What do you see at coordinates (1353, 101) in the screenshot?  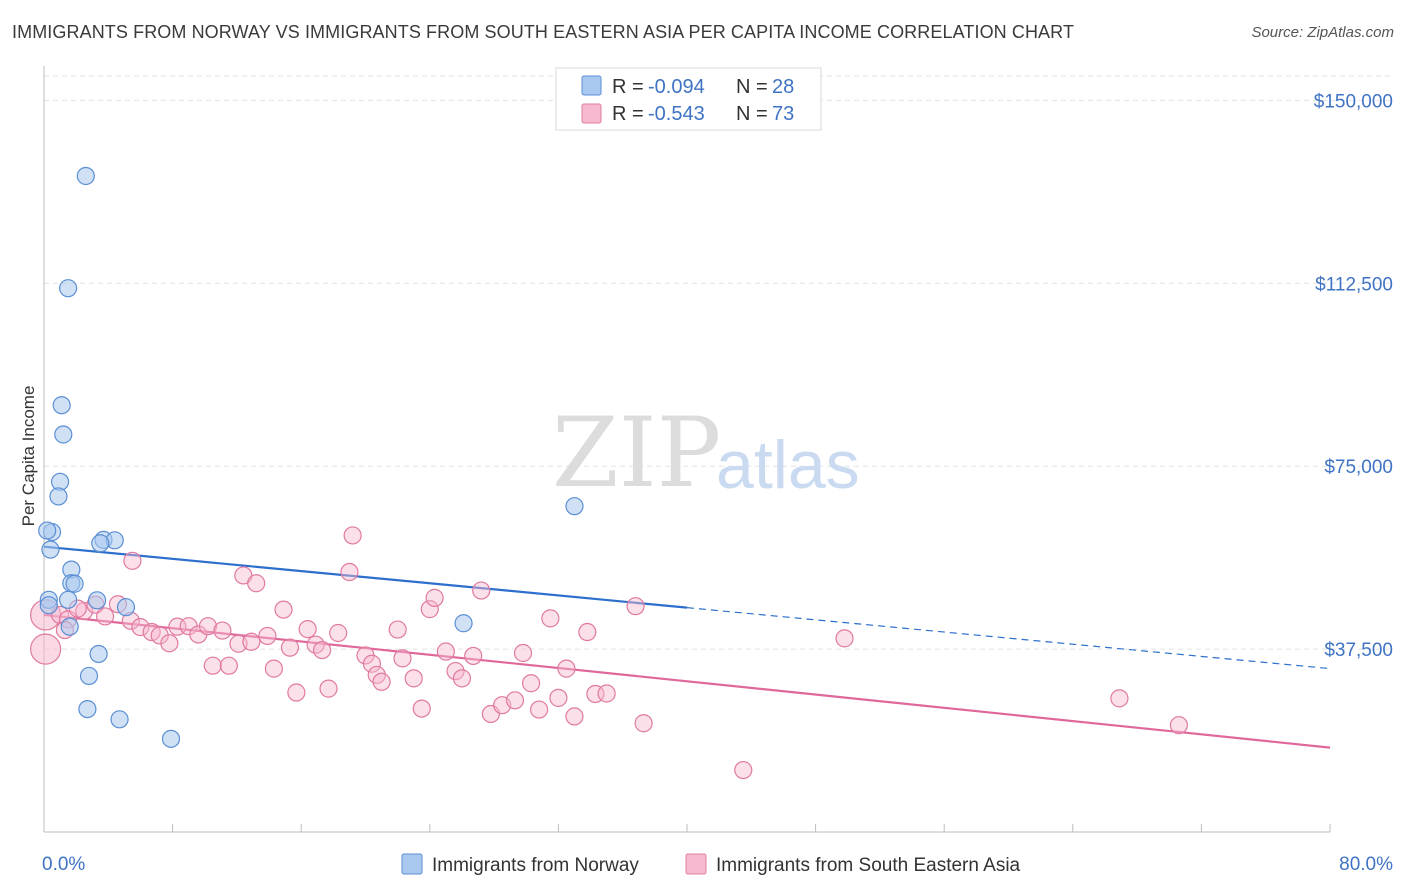 I see `y-tick-label: $150,000` at bounding box center [1353, 101].